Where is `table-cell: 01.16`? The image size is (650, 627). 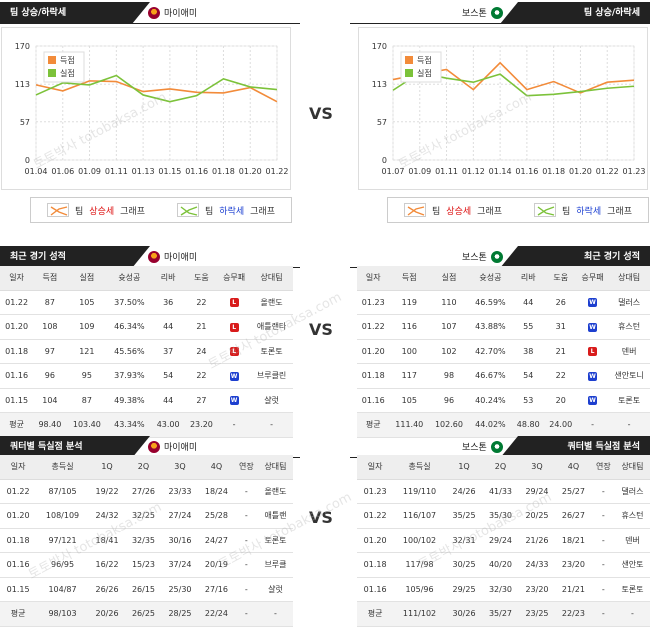
table-cell: 01.16 is located at coordinates (375, 589).